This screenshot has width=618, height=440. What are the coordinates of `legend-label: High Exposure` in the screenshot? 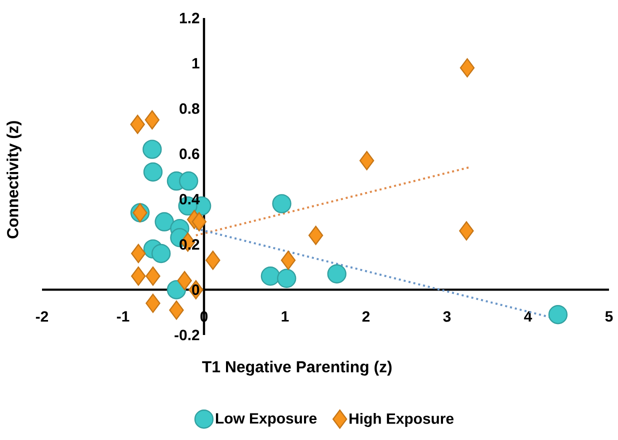 It's located at (402, 419).